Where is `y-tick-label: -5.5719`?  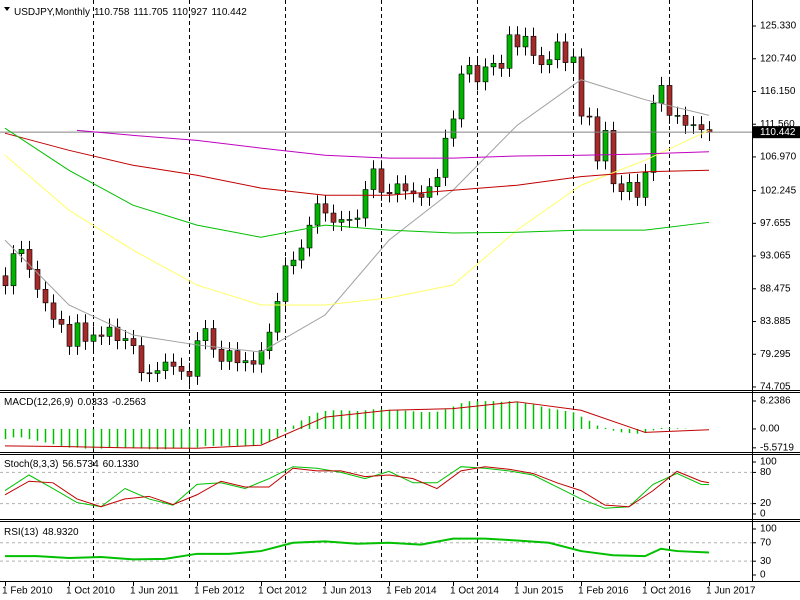
y-tick-label: -5.5719 is located at coordinates (777, 447).